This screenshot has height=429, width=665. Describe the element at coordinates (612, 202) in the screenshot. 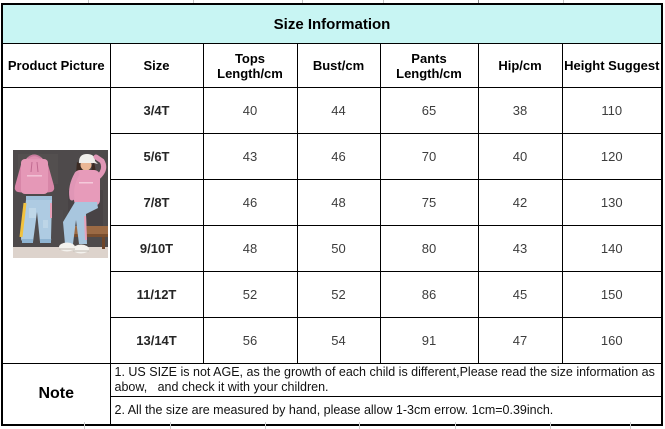

I see `height-value: 130` at that location.